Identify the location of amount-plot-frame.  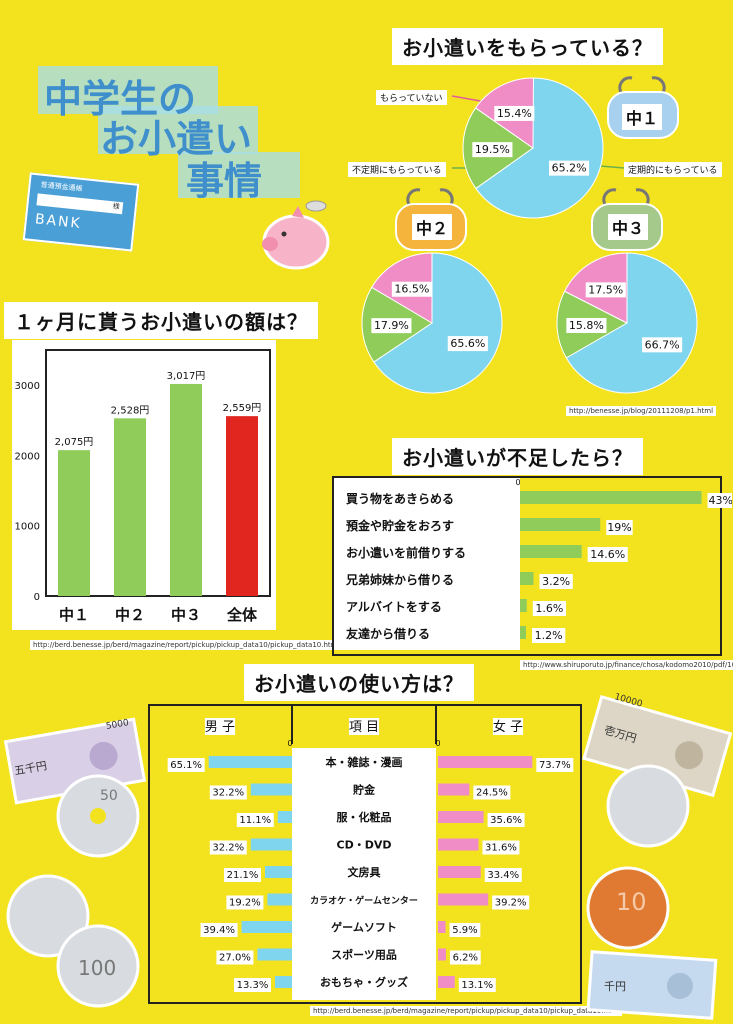
(158, 473).